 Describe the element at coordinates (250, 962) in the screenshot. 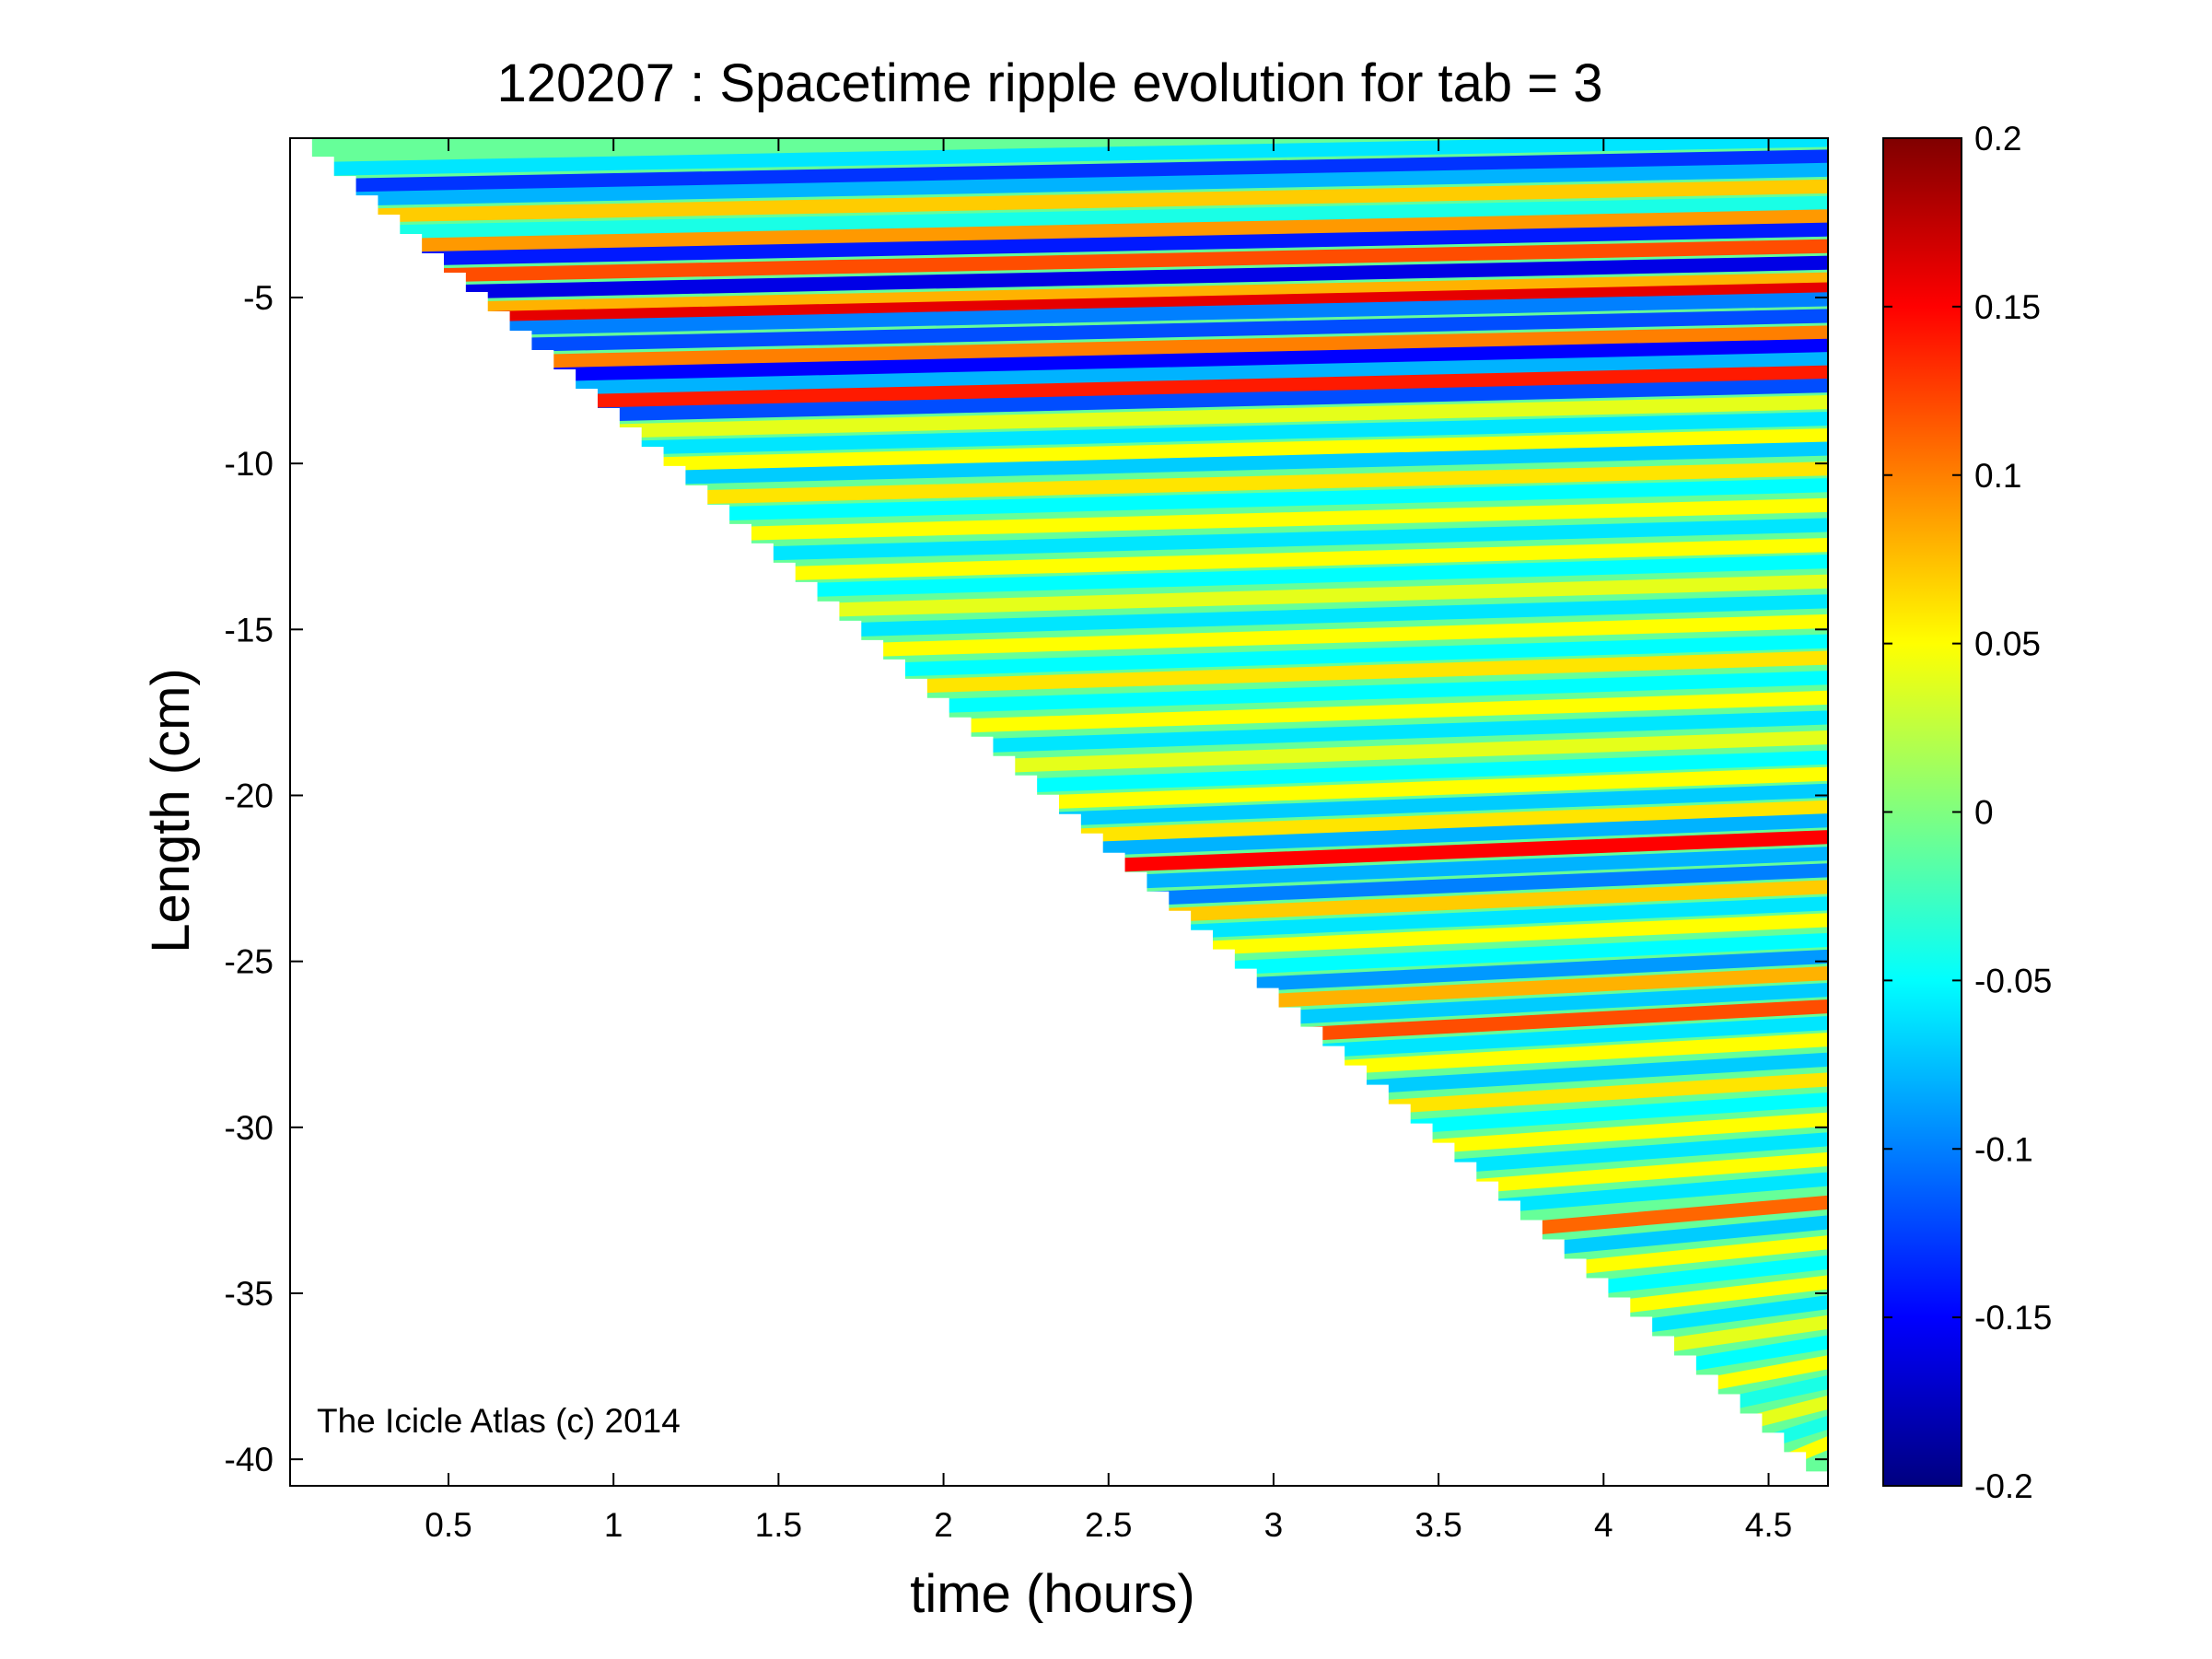

I see `y-tick-label: -25` at that location.